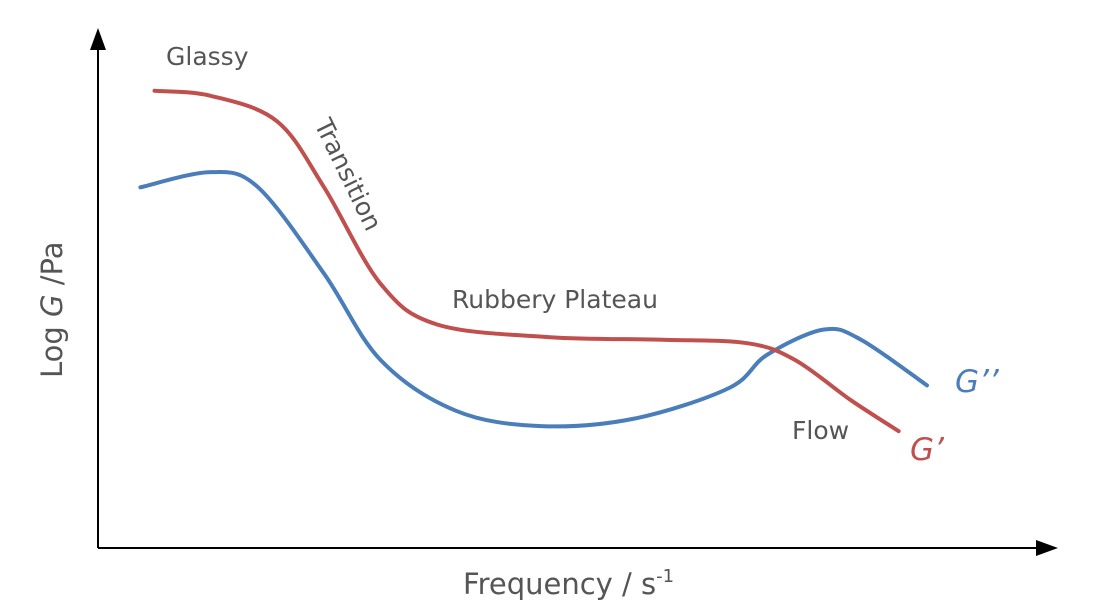 This screenshot has width=1093, height=613. What do you see at coordinates (52, 347) in the screenshot?
I see `y-axis-label-prefix: Log` at bounding box center [52, 347].